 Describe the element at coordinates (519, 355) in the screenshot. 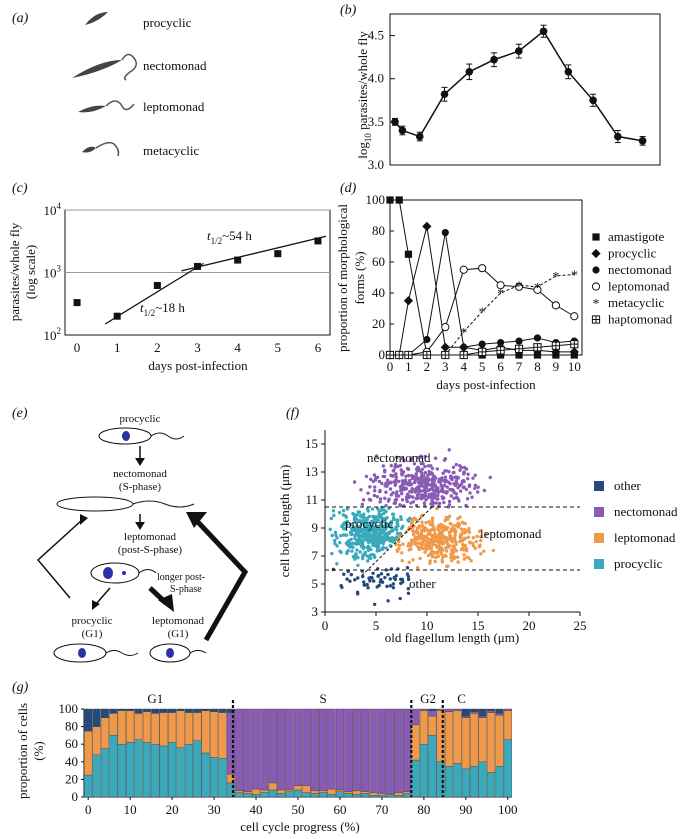

I see `panel-d-point-amastigote` at that location.